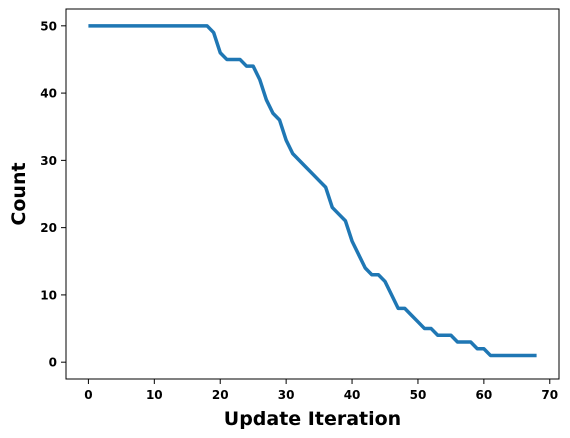  I want to click on y-tick-label: 10, so click(48, 295).